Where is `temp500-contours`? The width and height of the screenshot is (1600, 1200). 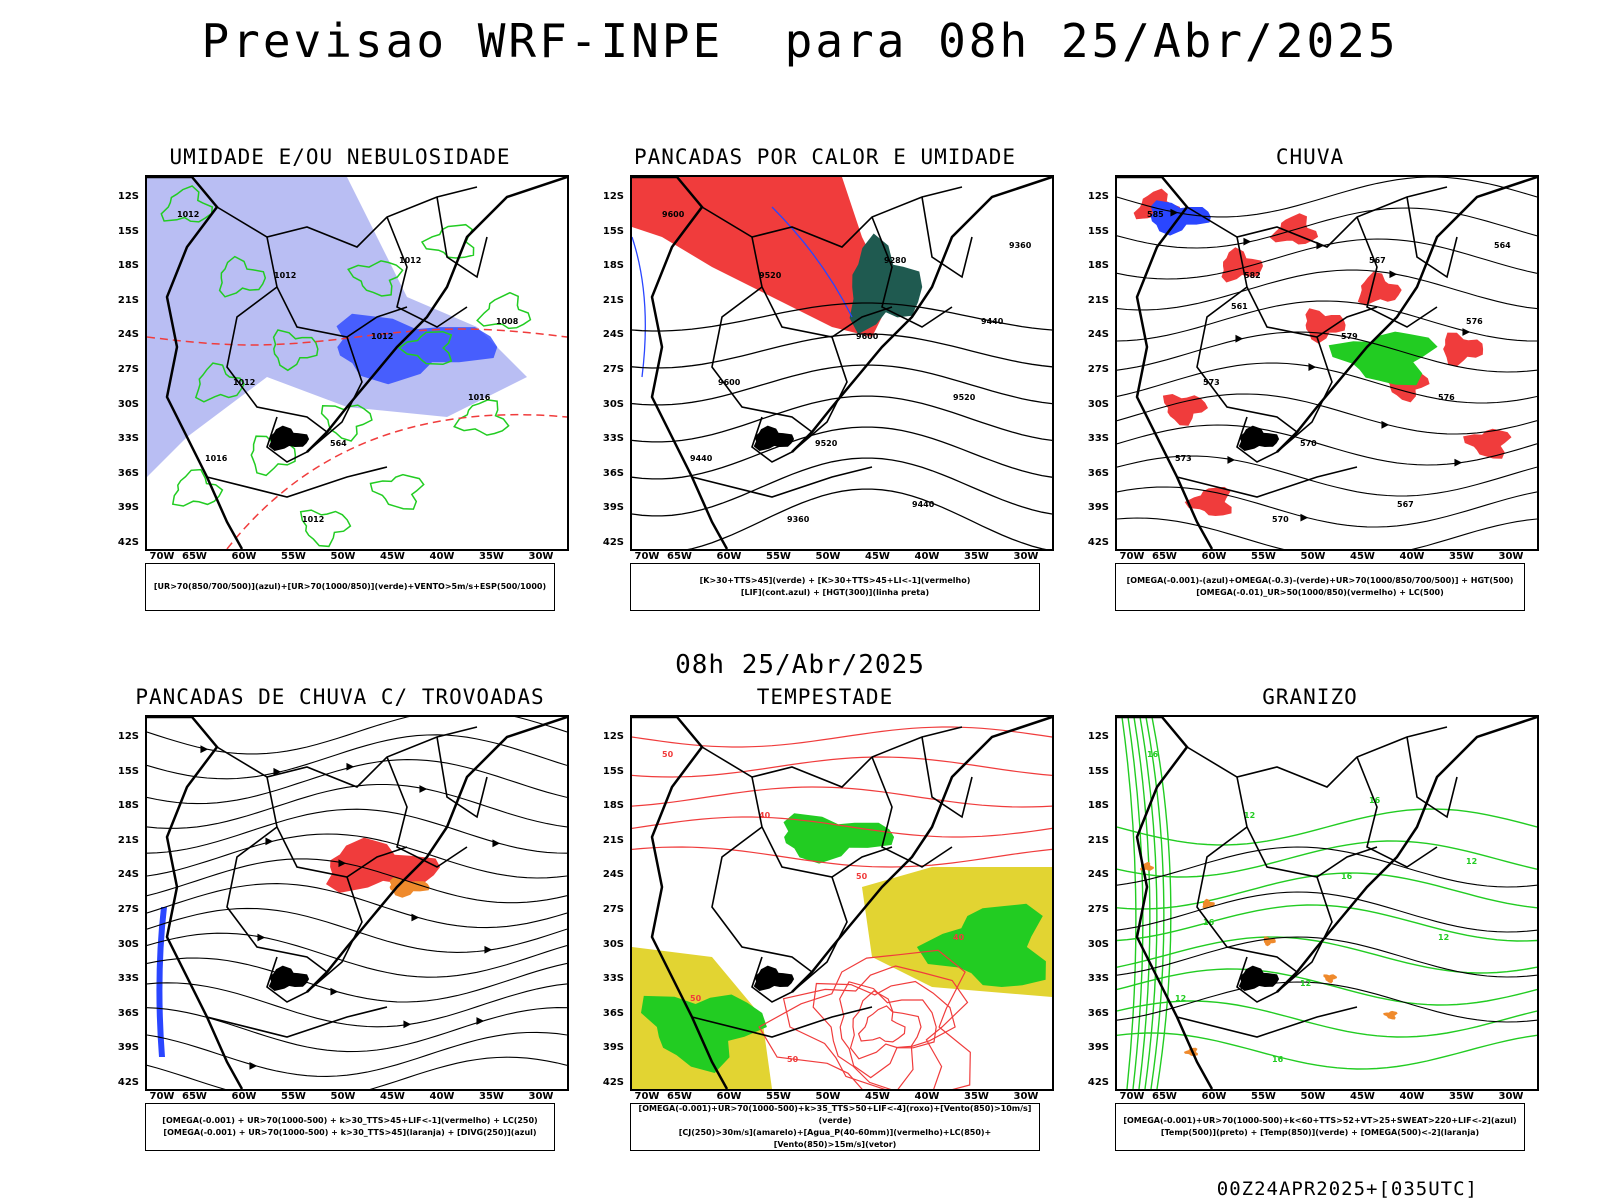
temp500-contours is located at coordinates (1327, 934).